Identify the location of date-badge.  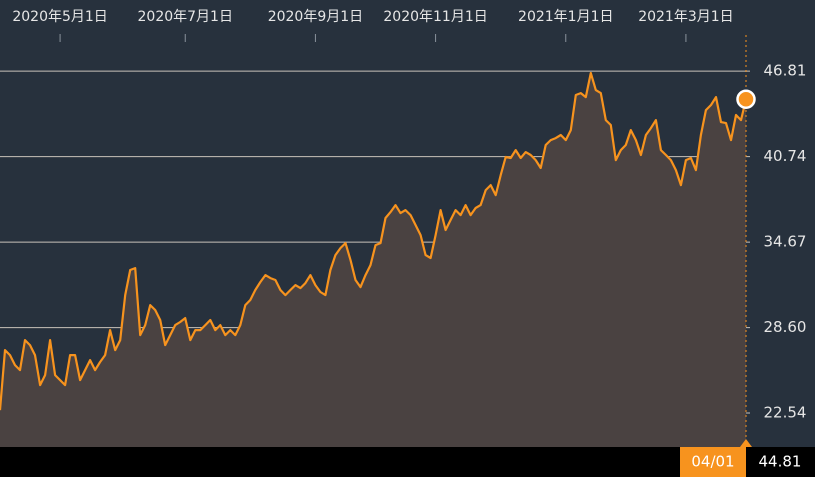
(713, 462).